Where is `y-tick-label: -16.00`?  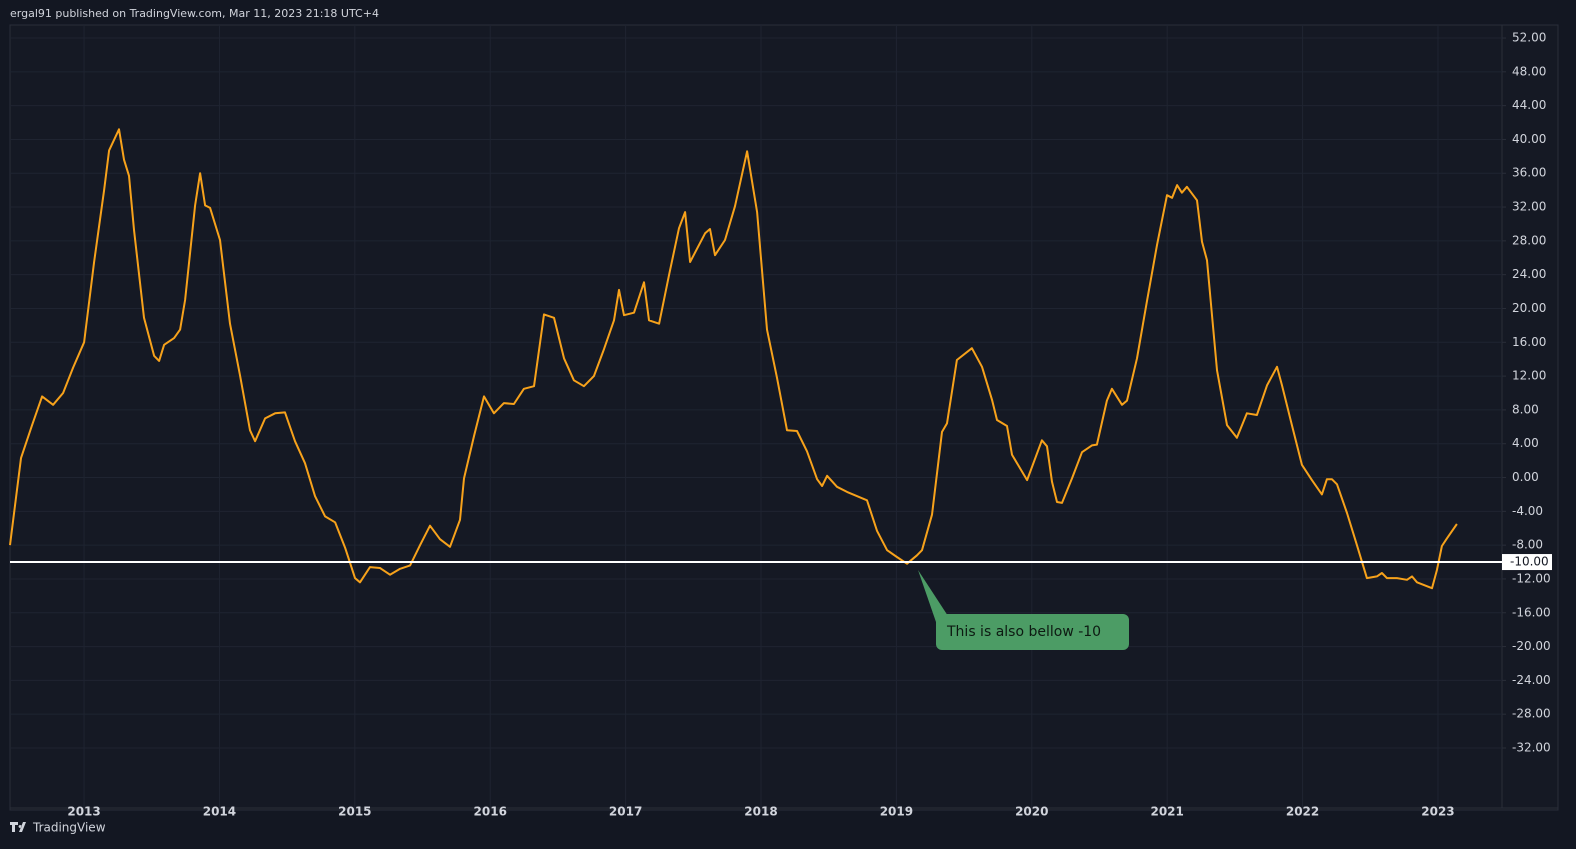
y-tick-label: -16.00 is located at coordinates (1531, 612).